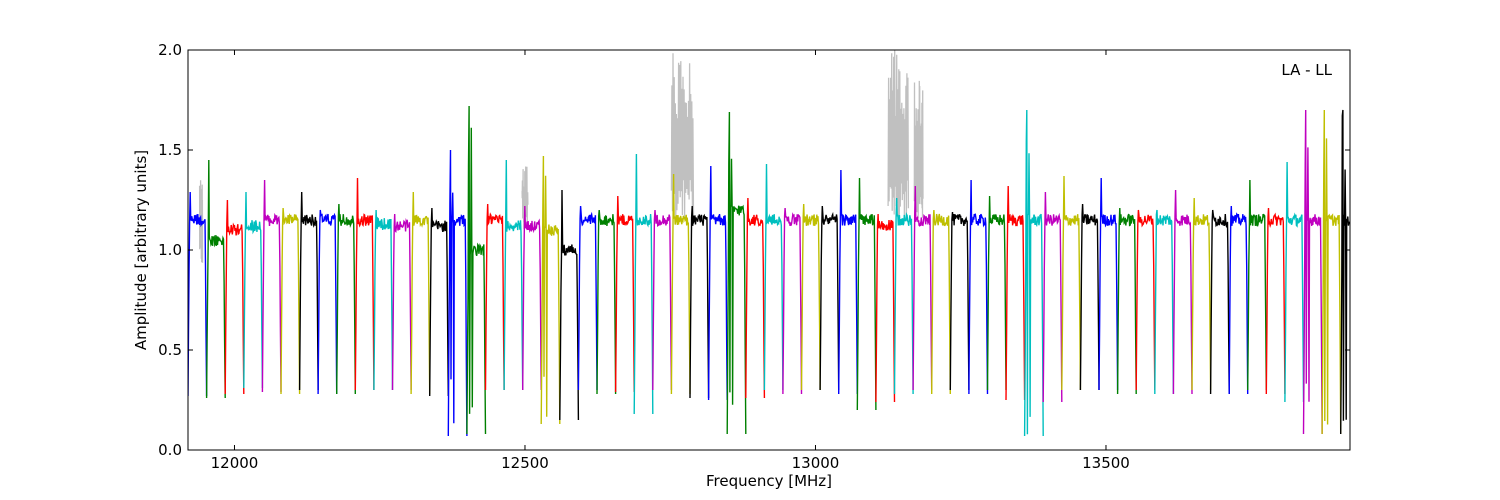 Image resolution: width=1500 pixels, height=500 pixels. What do you see at coordinates (170, 150) in the screenshot?
I see `y-tick-label-3: 1.5` at bounding box center [170, 150].